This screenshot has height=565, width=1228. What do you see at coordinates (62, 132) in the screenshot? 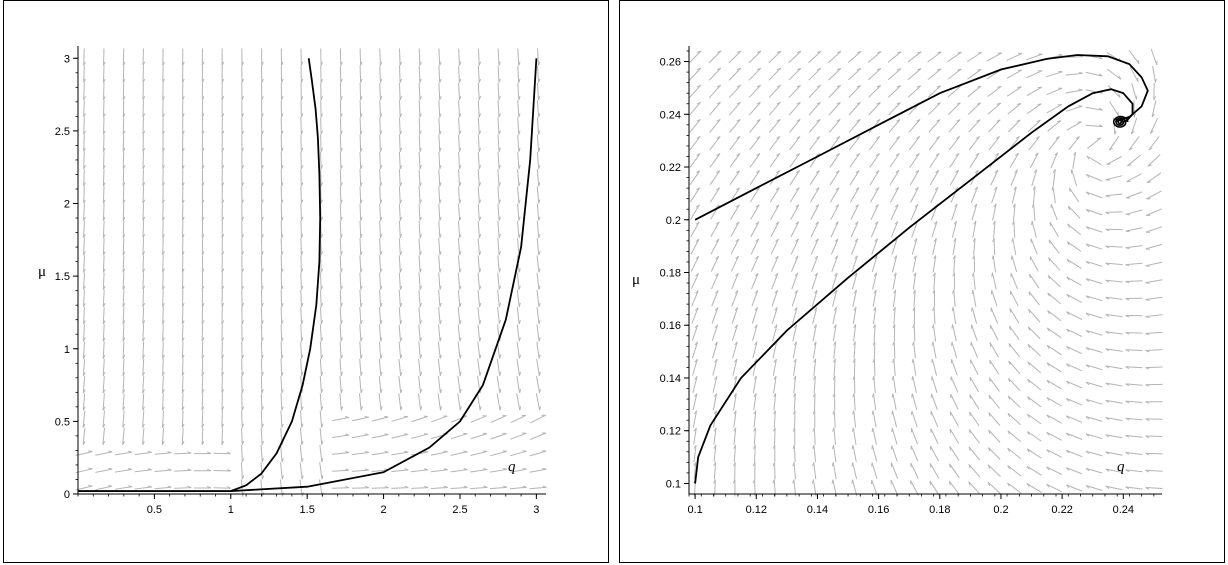
I see `y-tick-label: 2.5` at bounding box center [62, 132].